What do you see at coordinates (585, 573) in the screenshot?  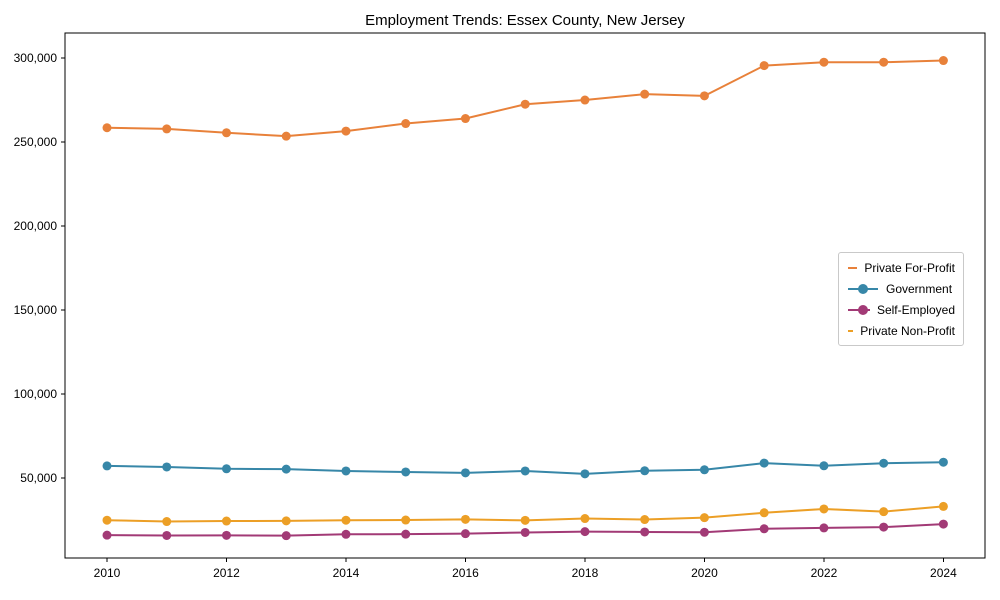 I see `x-axis-tick-label: 2018` at bounding box center [585, 573].